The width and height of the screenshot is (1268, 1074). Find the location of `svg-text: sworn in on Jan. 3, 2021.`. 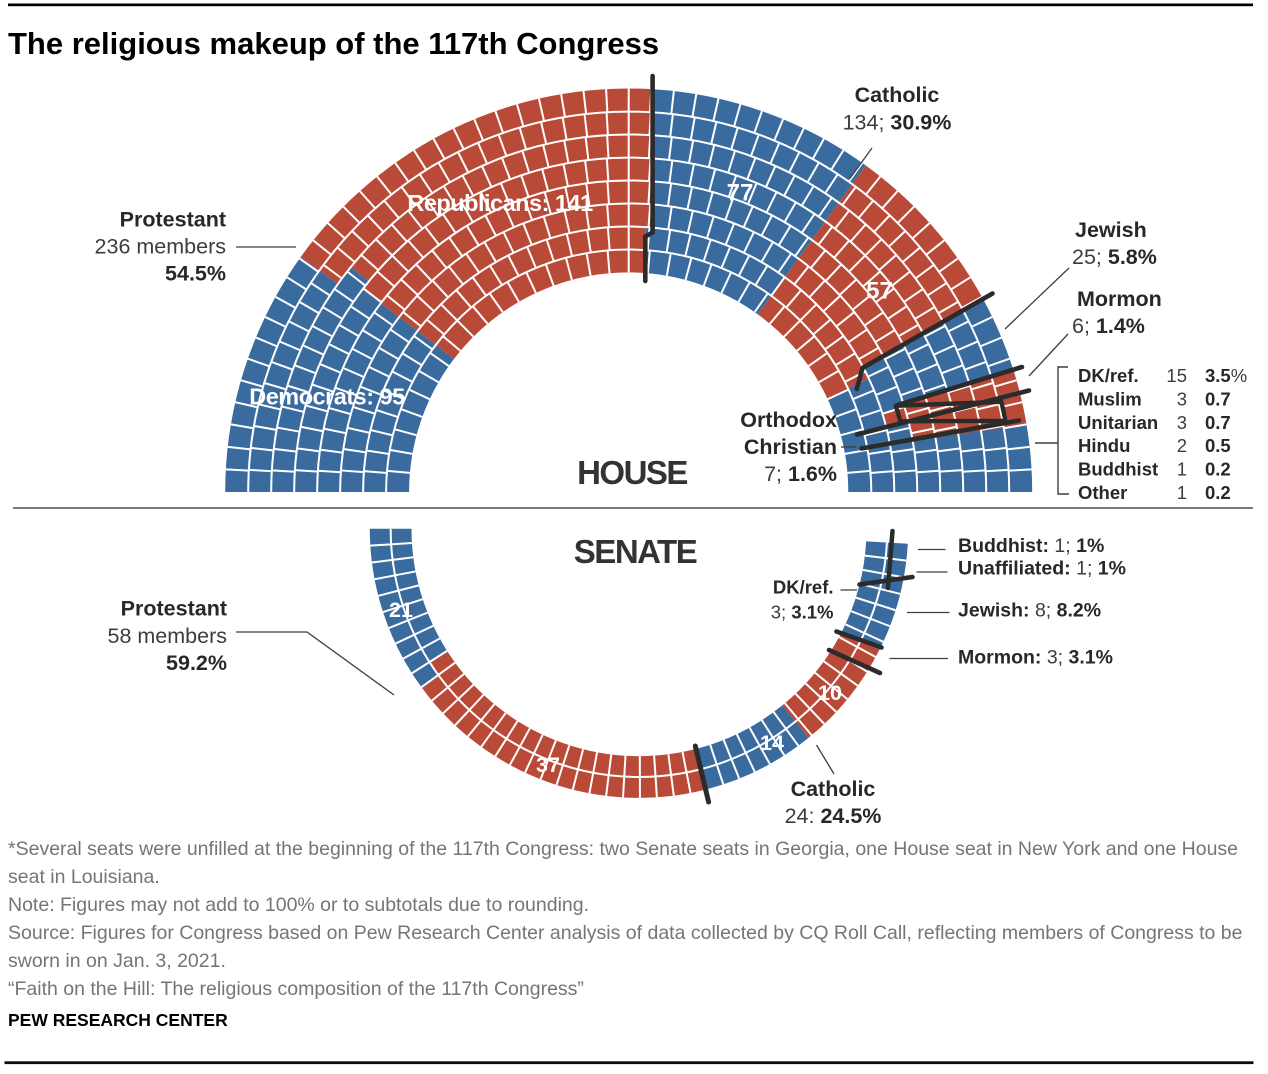

svg-text: sworn in on Jan. 3, 2021. is located at coordinates (117, 961).